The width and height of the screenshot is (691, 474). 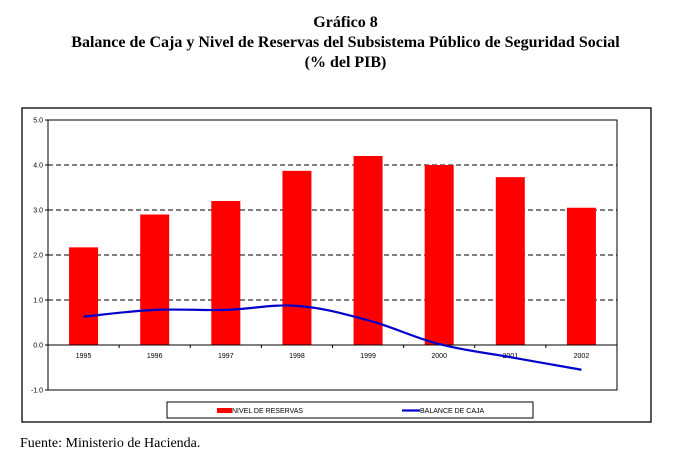 I want to click on legend-box, so click(x=350, y=410).